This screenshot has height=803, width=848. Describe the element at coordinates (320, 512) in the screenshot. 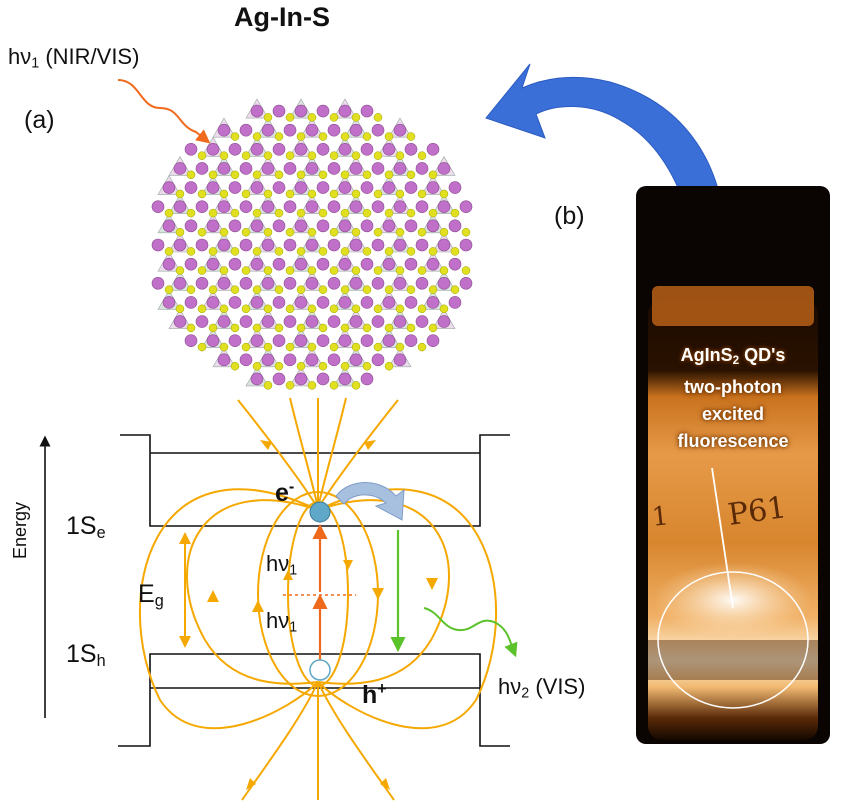

I see `electron` at that location.